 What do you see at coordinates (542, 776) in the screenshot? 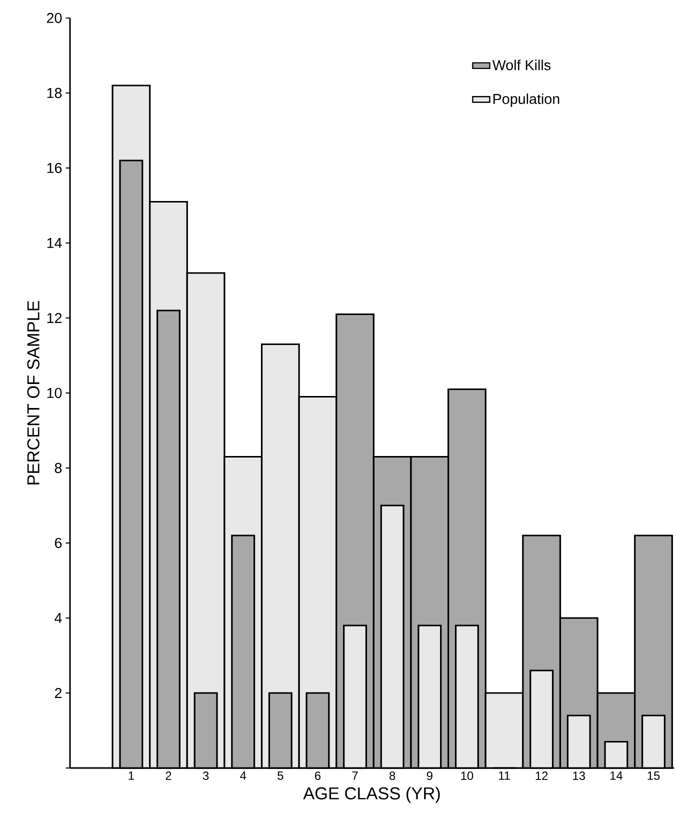
I see `x-tick-label: 12` at bounding box center [542, 776].